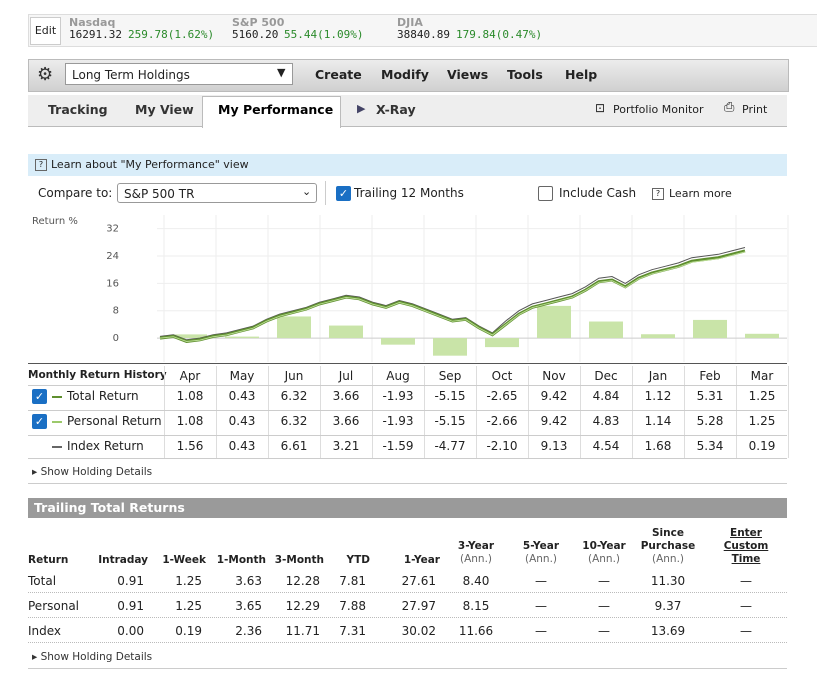 The width and height of the screenshot is (817, 682). What do you see at coordinates (476, 546) in the screenshot?
I see `col-label: 3-Year` at bounding box center [476, 546].